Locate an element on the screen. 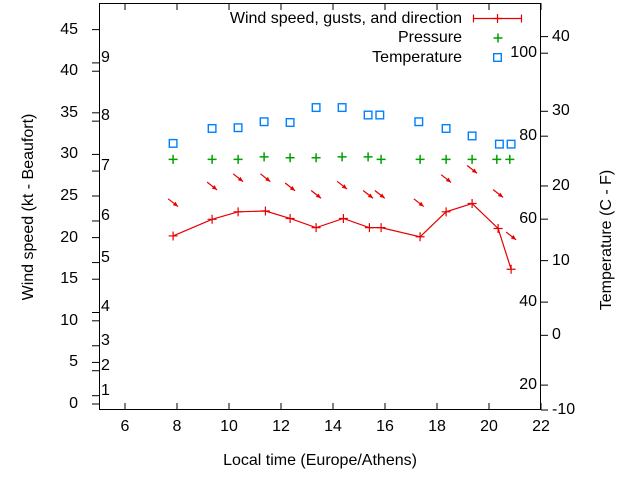 Image resolution: width=640 pixels, height=480 pixels. beaufort-tick-label: 7 is located at coordinates (105, 166).